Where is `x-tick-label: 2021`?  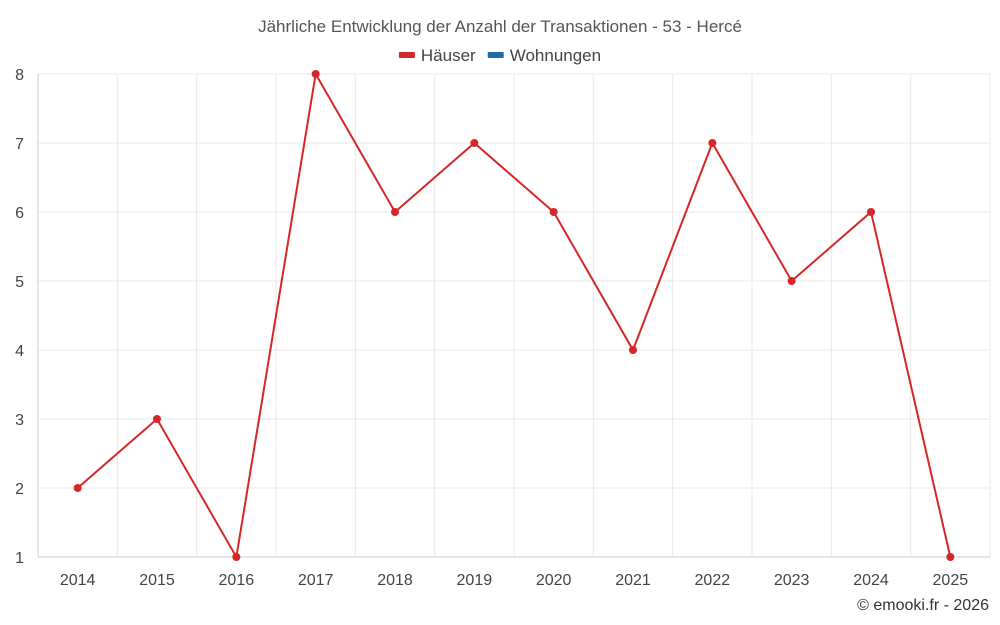
x-tick-label: 2021 is located at coordinates (633, 580).